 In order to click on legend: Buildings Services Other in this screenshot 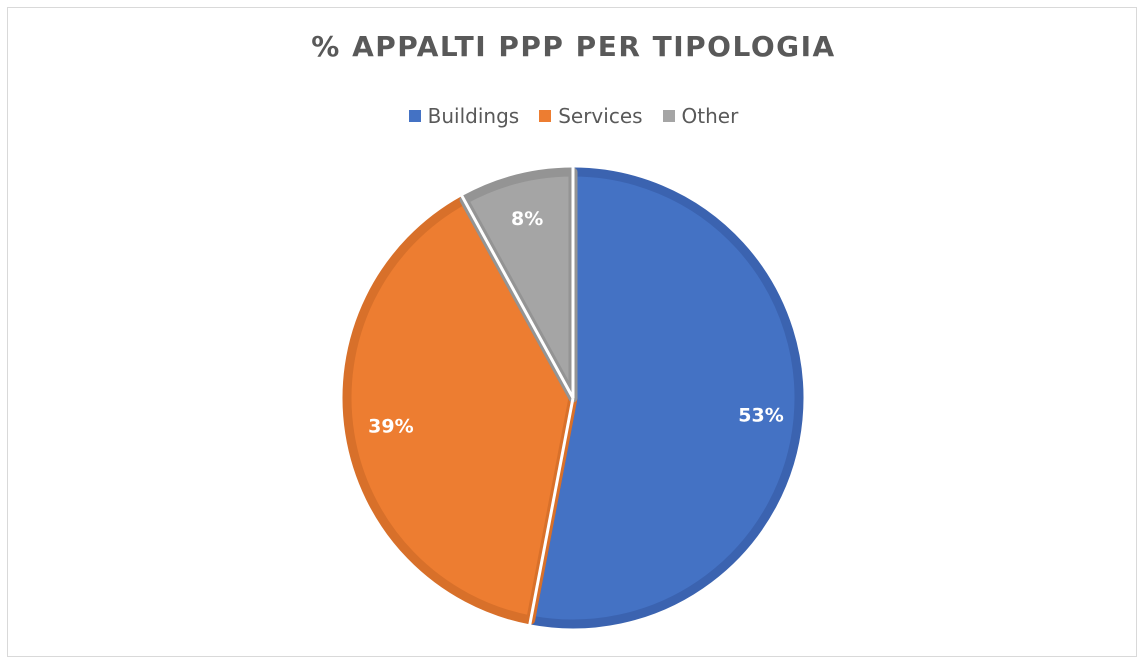, I will do `click(573, 116)`.